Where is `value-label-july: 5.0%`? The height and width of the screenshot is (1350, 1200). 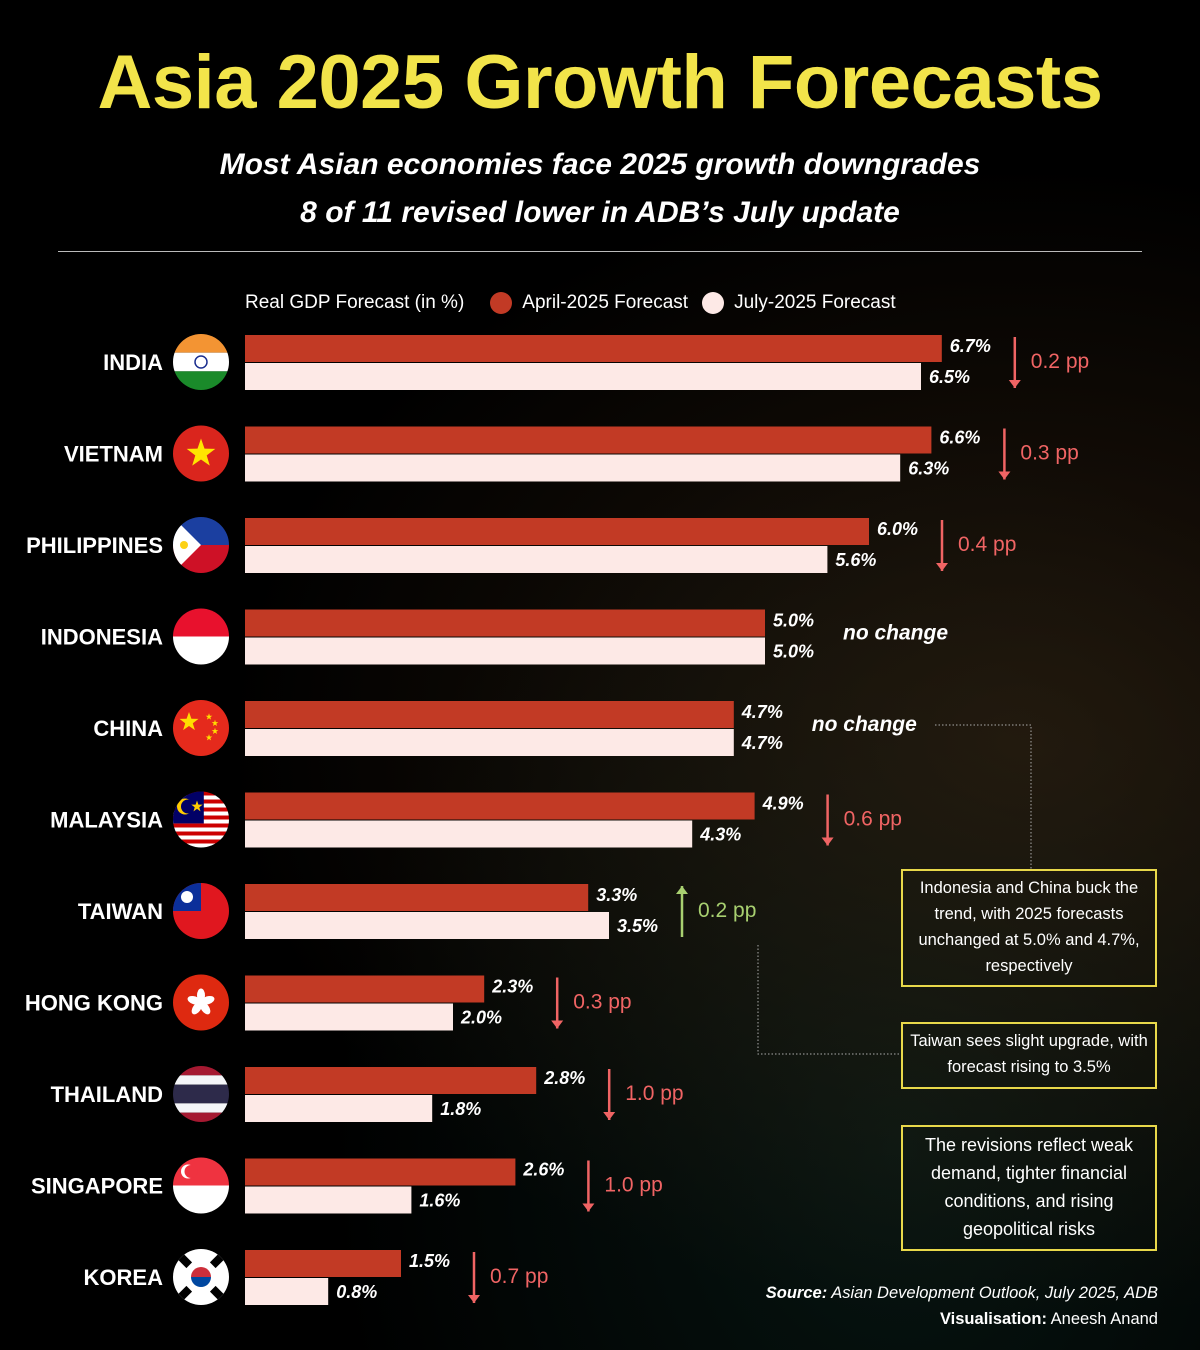 value-label-july: 5.0% is located at coordinates (793, 652).